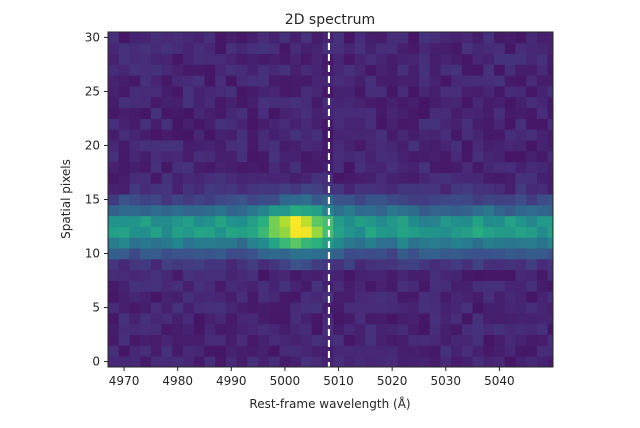 Image resolution: width=640 pixels, height=428 pixels. I want to click on y-tick-label: 0, so click(96, 362).